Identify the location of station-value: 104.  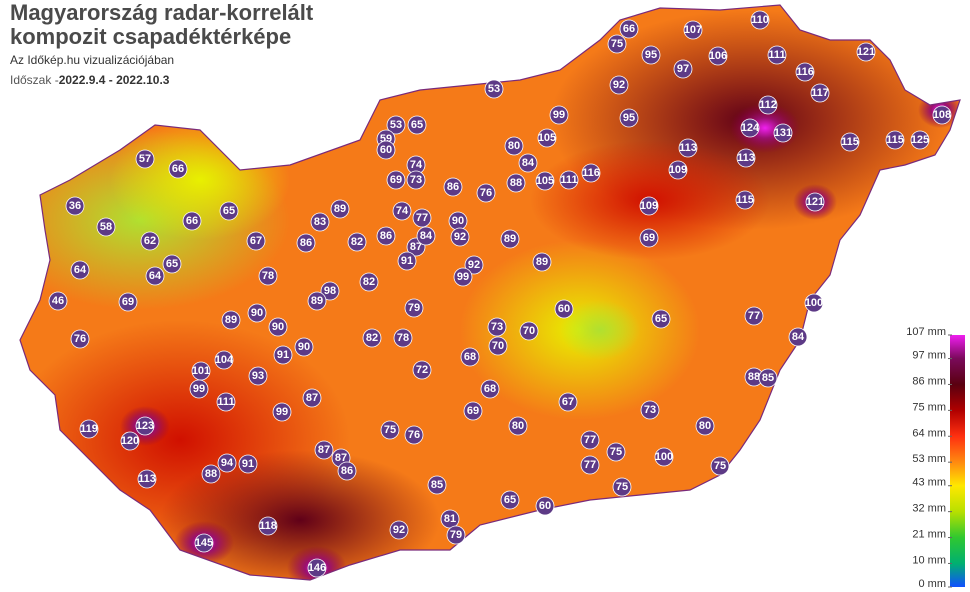
(224, 360).